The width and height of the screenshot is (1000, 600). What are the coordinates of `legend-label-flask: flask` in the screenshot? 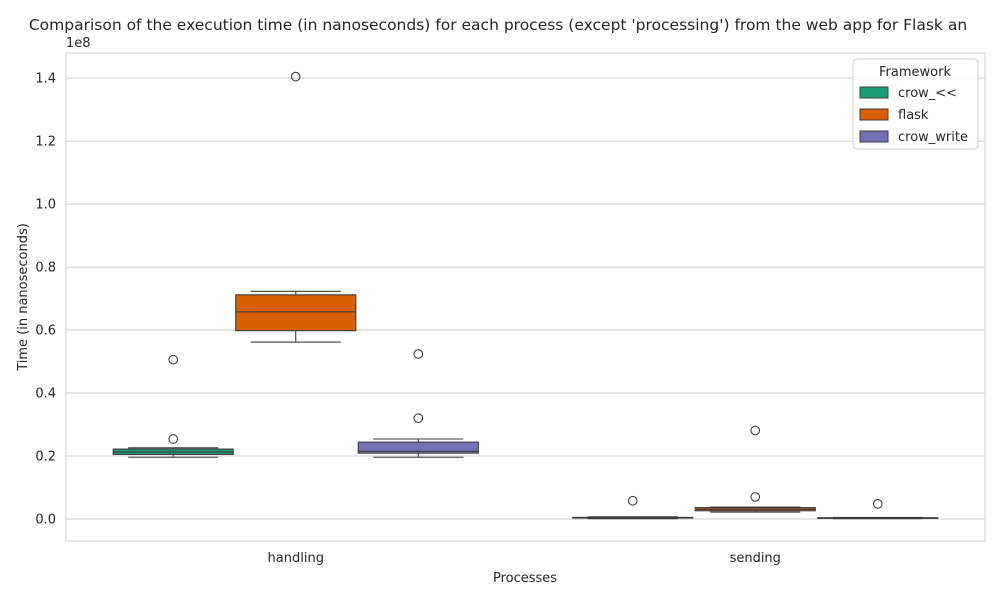 It's located at (913, 115).